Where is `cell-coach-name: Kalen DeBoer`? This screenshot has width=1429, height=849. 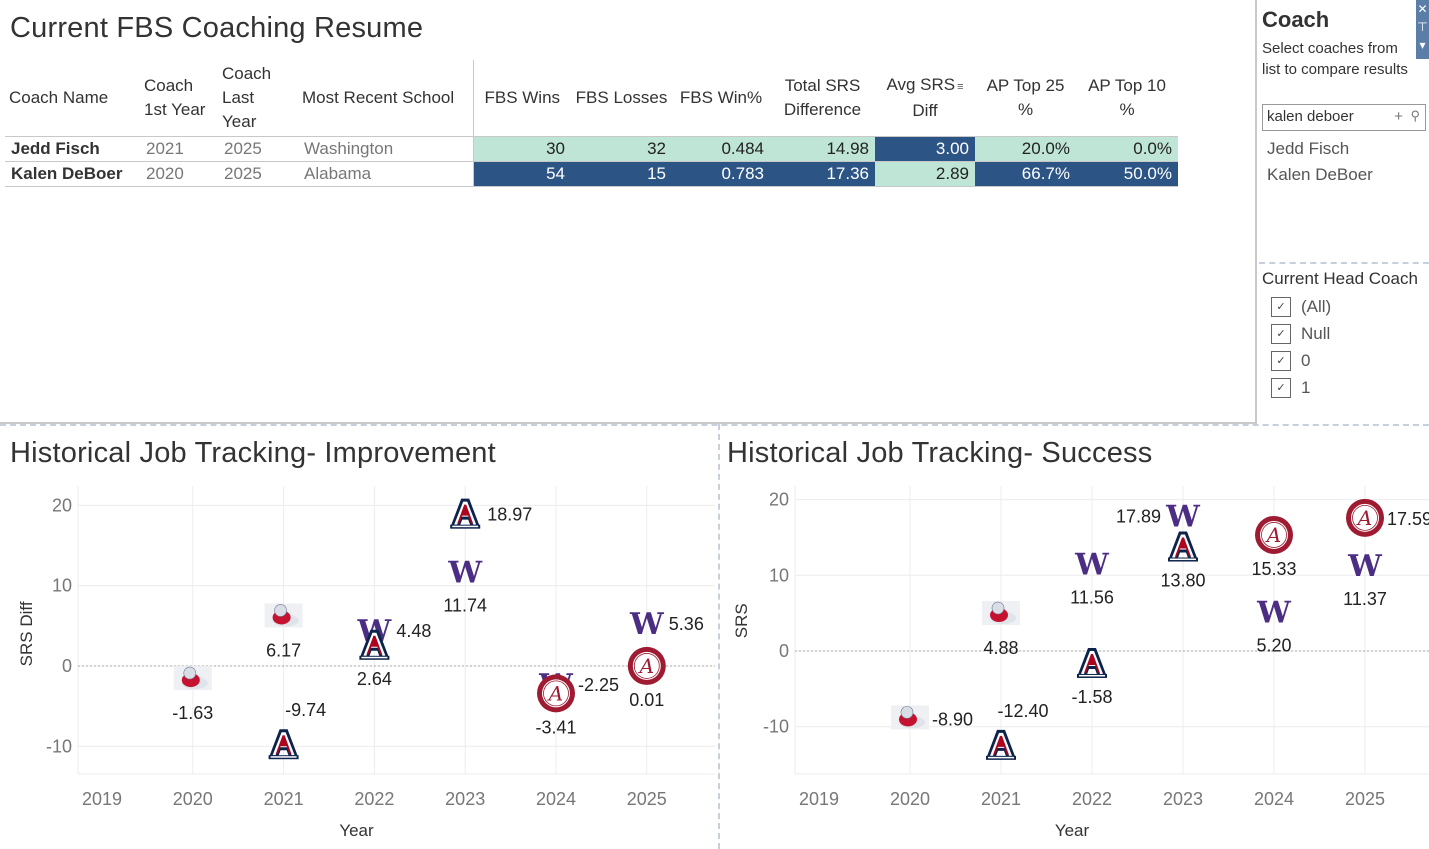 cell-coach-name: Kalen DeBoer is located at coordinates (72, 174).